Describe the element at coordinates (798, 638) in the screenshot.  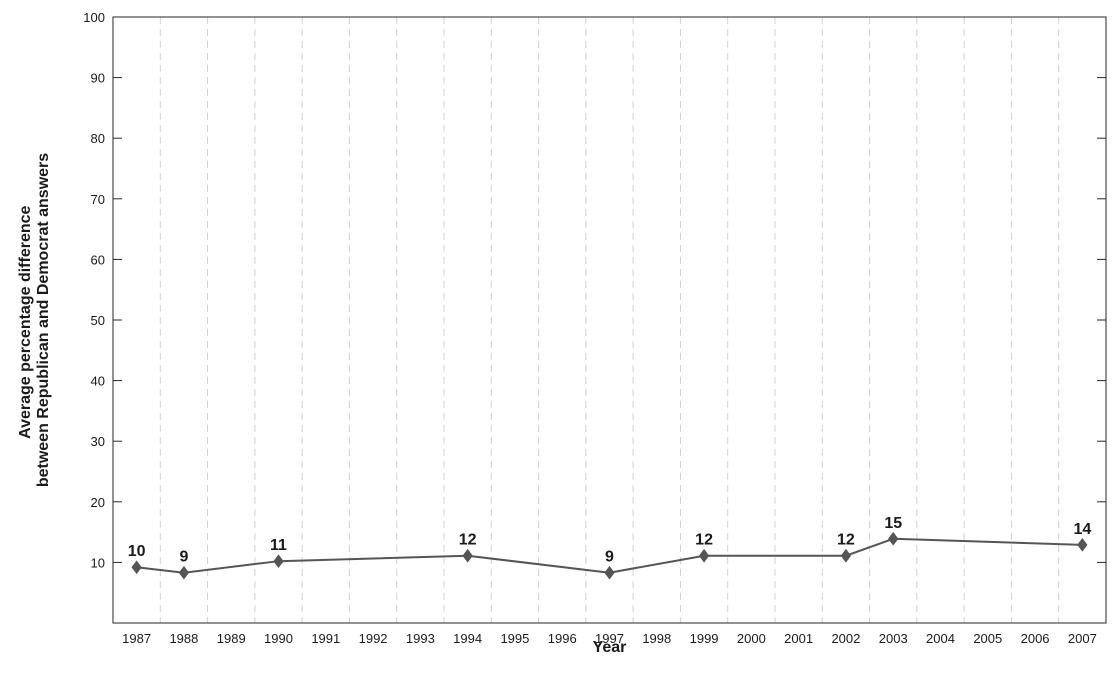
I see `x-tick-label: 2001` at that location.